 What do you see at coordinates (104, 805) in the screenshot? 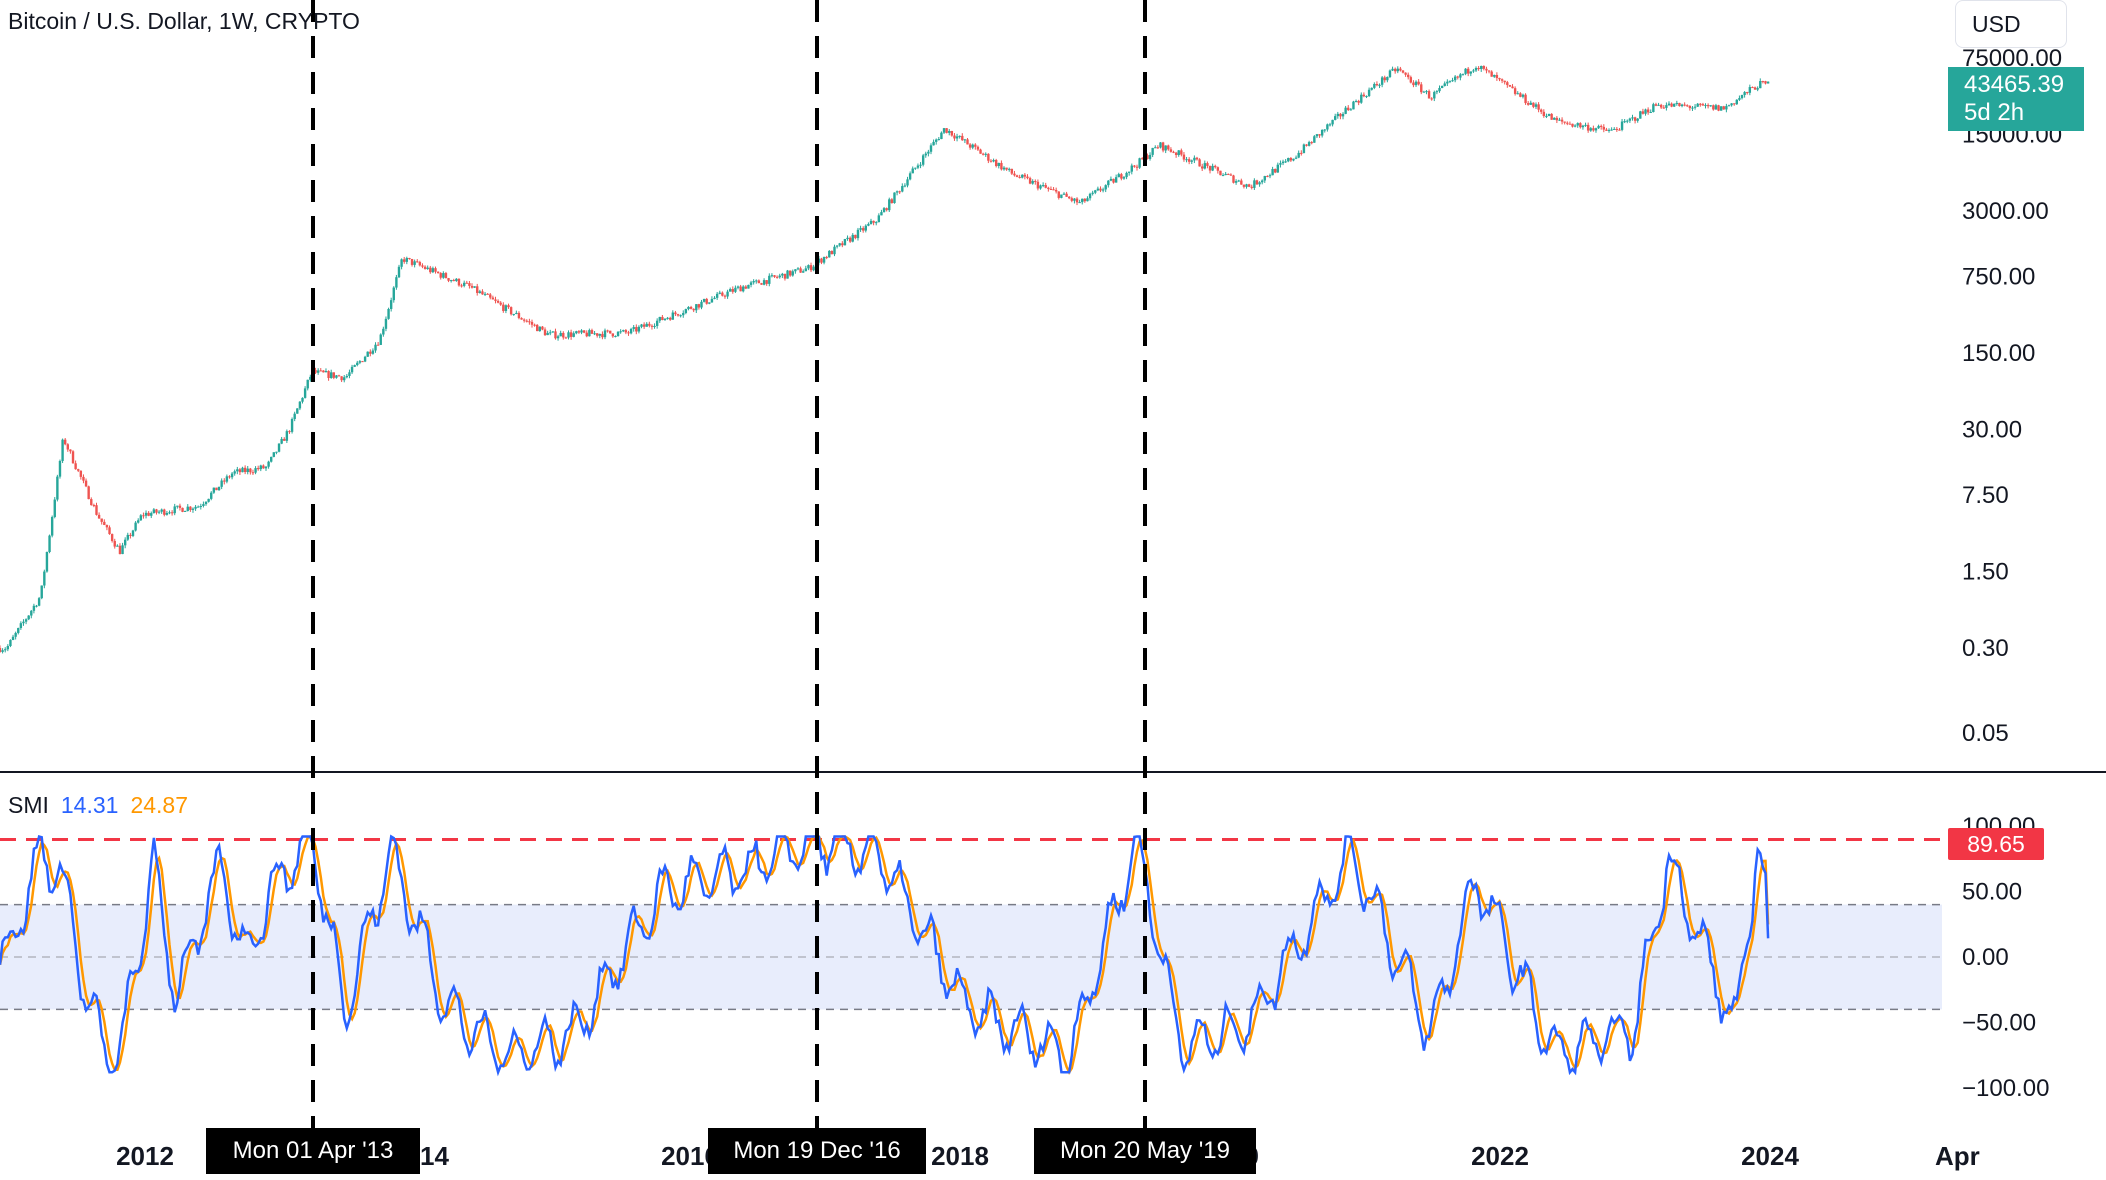
I see `smi-legend: SMI 14.31 24.87` at bounding box center [104, 805].